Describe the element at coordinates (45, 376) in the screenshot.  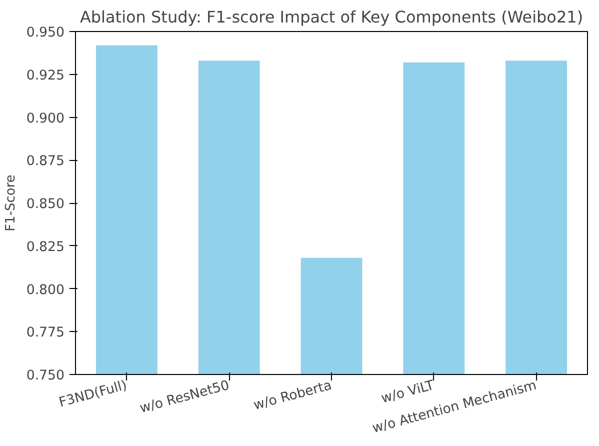
I see `y-tick-label: 0.750` at that location.